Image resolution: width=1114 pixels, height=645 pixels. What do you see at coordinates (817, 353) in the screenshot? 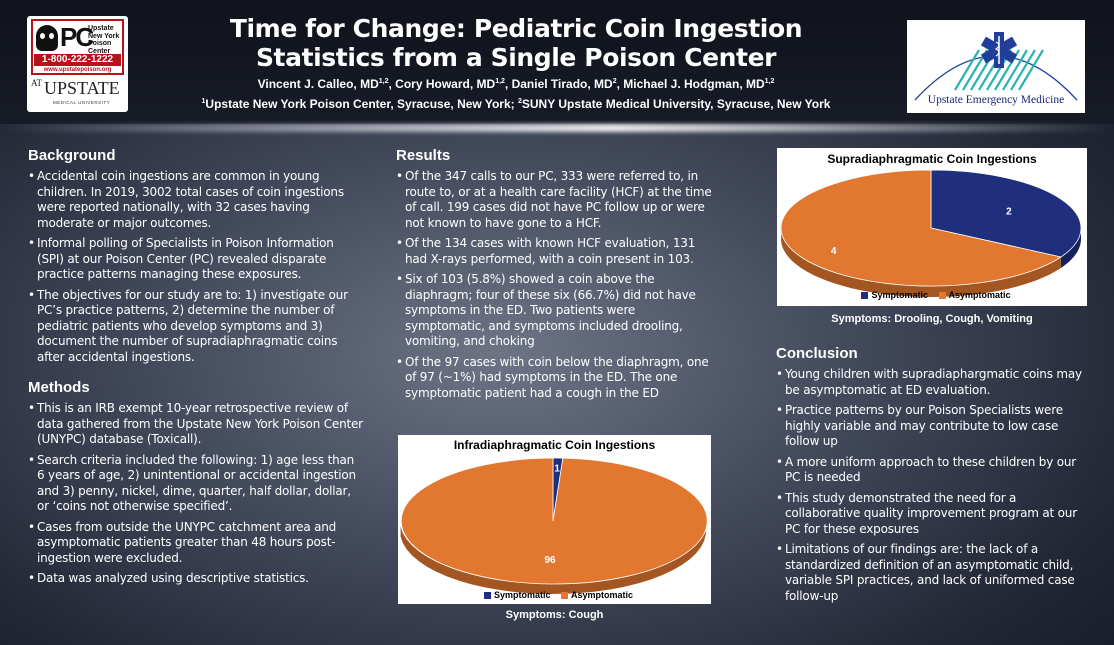
I see `conclusion-heading: Conclusion` at bounding box center [817, 353].